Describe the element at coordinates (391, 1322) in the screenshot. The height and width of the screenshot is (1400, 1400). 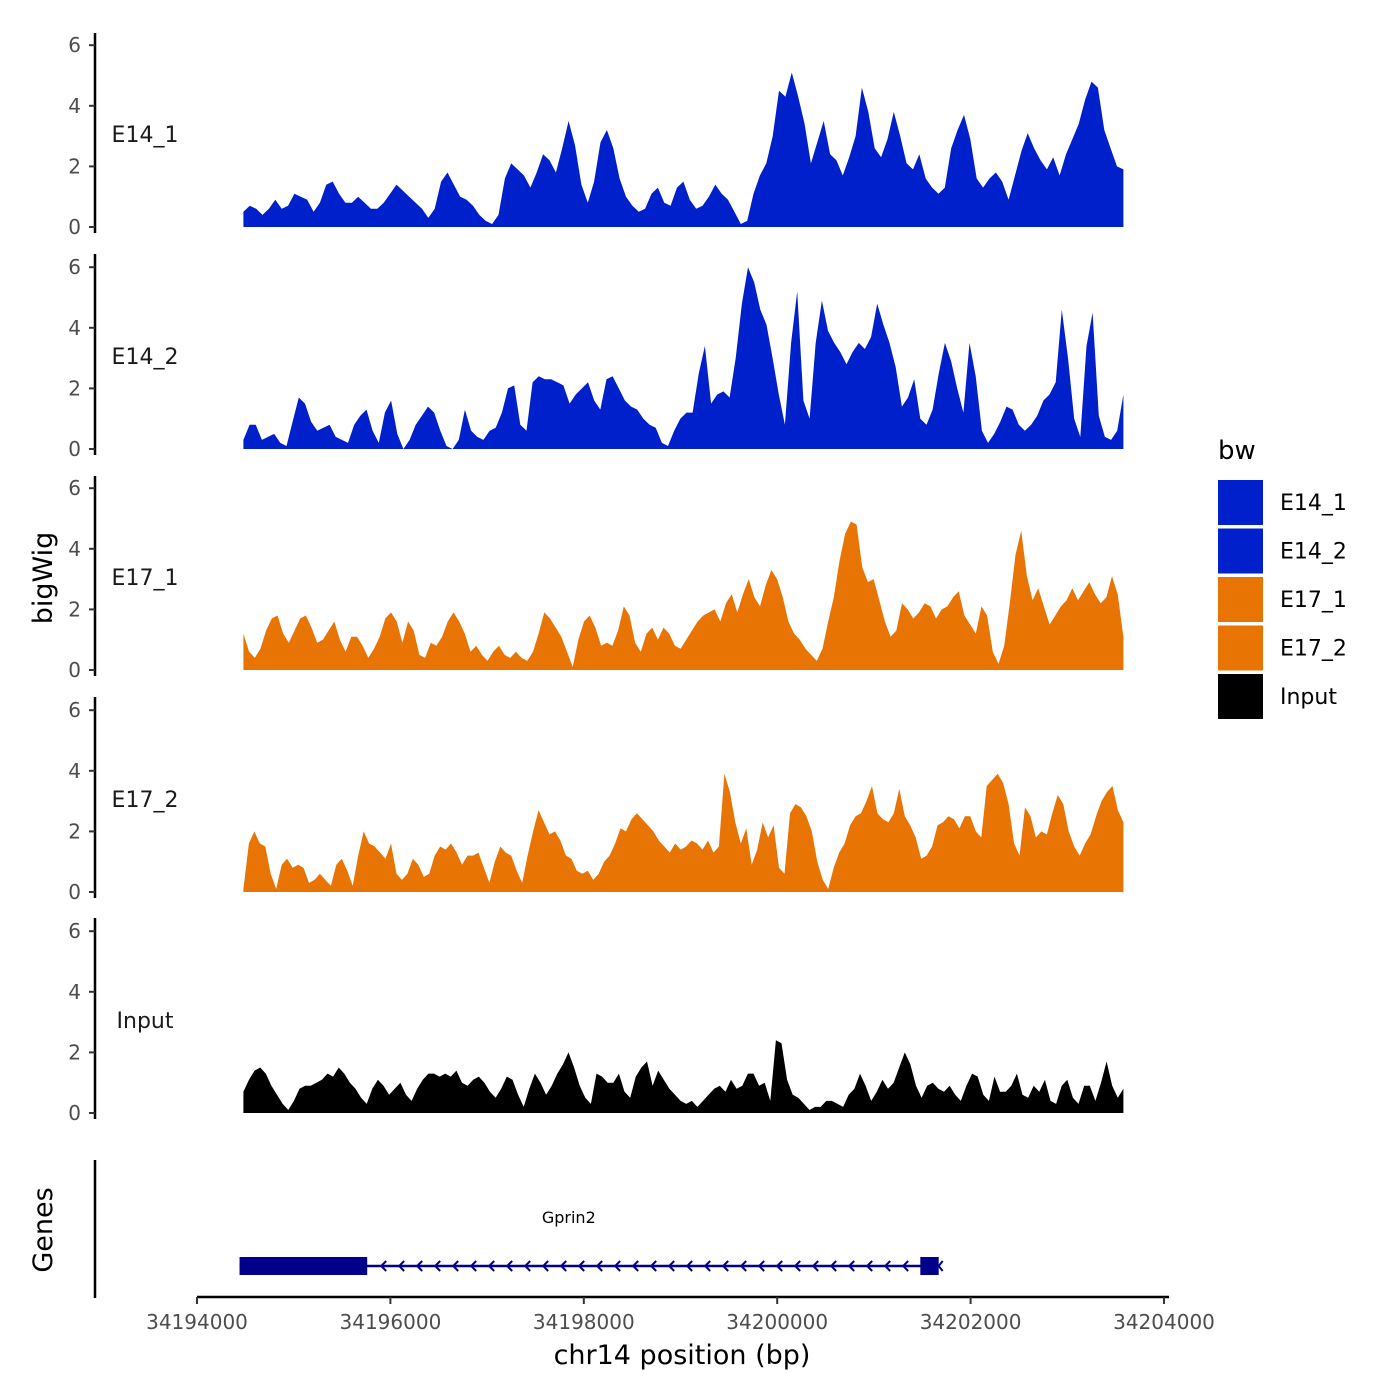
I see `x-tick-label: 34196000` at that location.